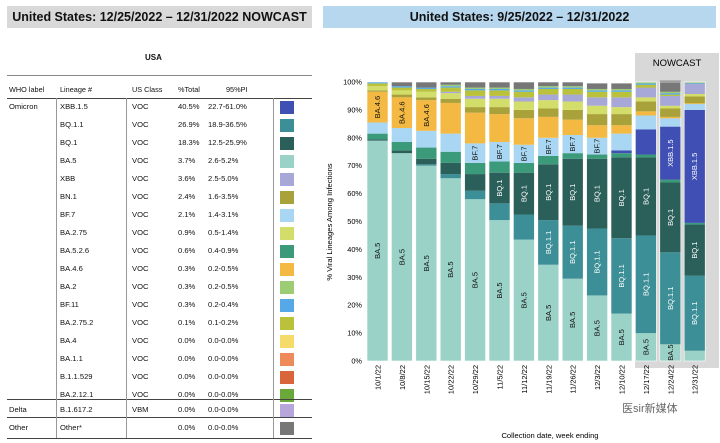  Describe the element at coordinates (76, 409) in the screenshot. I see `table-cell-lineage: B.1.617.2` at that location.